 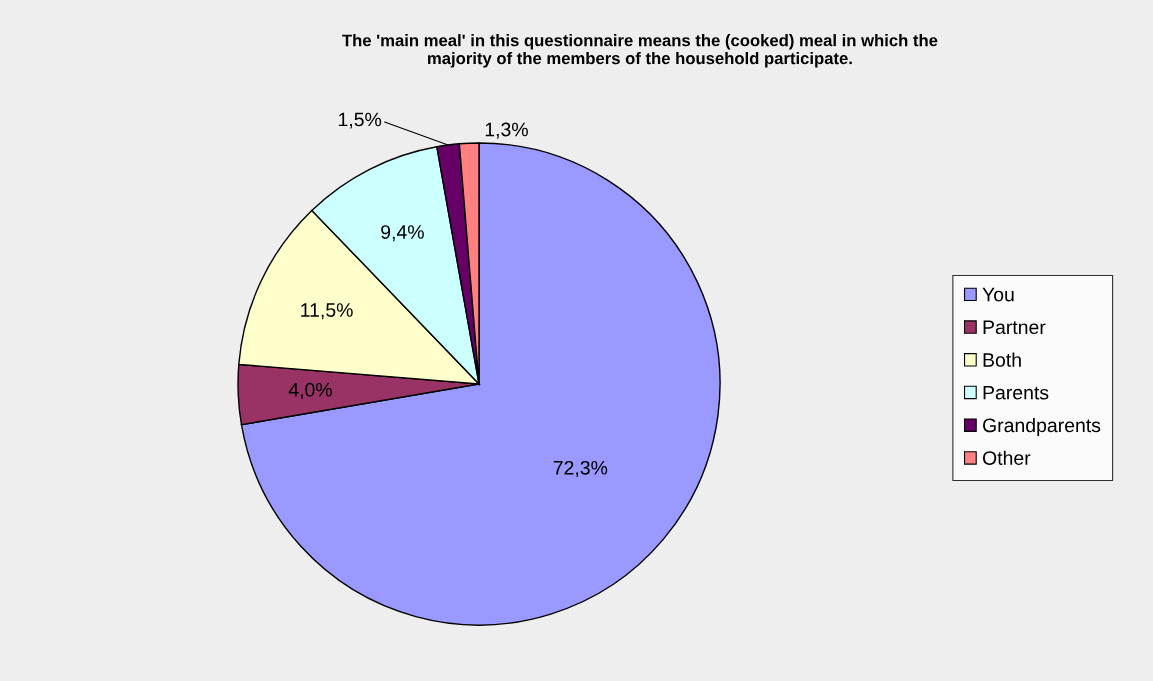 What do you see at coordinates (1042, 427) in the screenshot?
I see `legend-label: Grandparents` at bounding box center [1042, 427].